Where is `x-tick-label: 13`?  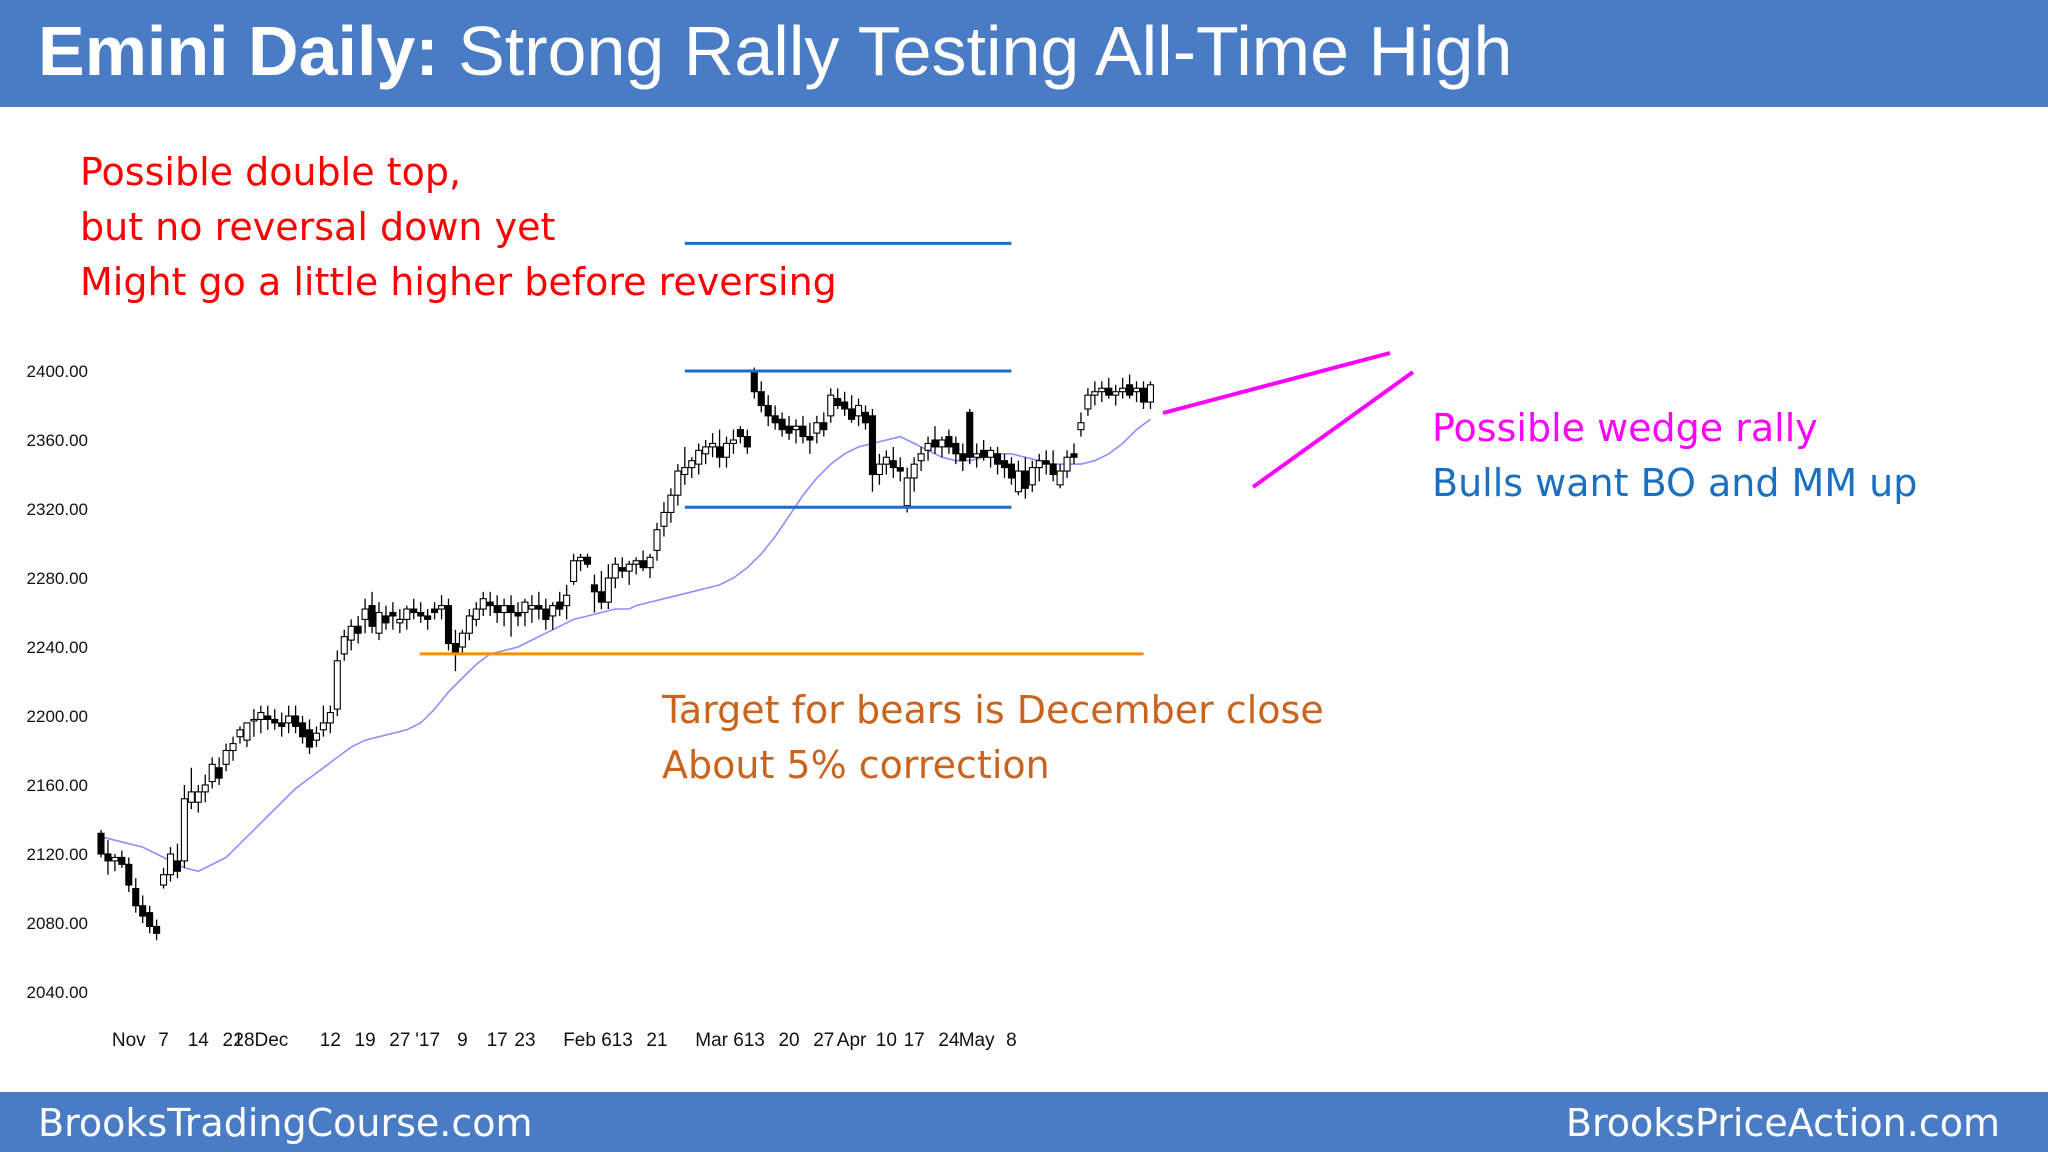 x-tick-label: 13 is located at coordinates (622, 1040).